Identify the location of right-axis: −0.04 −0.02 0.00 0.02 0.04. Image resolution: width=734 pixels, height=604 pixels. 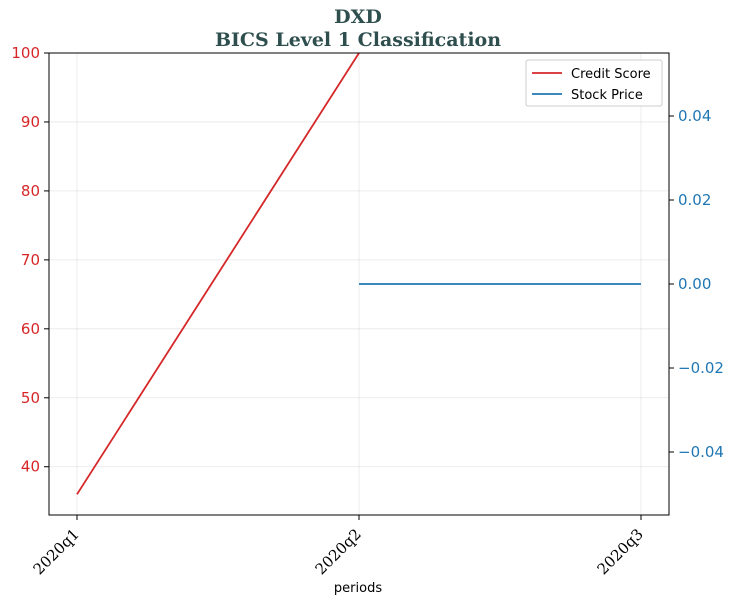
(696, 284).